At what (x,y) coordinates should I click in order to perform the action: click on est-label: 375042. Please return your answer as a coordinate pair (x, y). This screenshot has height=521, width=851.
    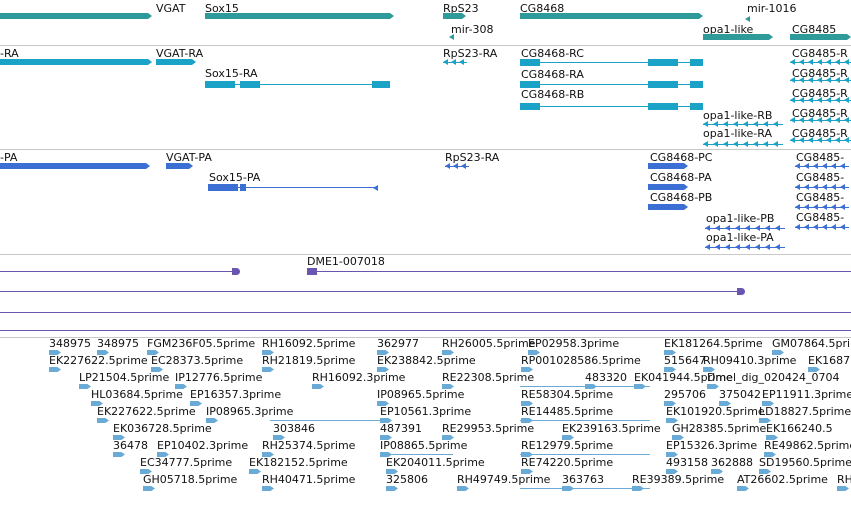
    Looking at the image, I should click on (740, 394).